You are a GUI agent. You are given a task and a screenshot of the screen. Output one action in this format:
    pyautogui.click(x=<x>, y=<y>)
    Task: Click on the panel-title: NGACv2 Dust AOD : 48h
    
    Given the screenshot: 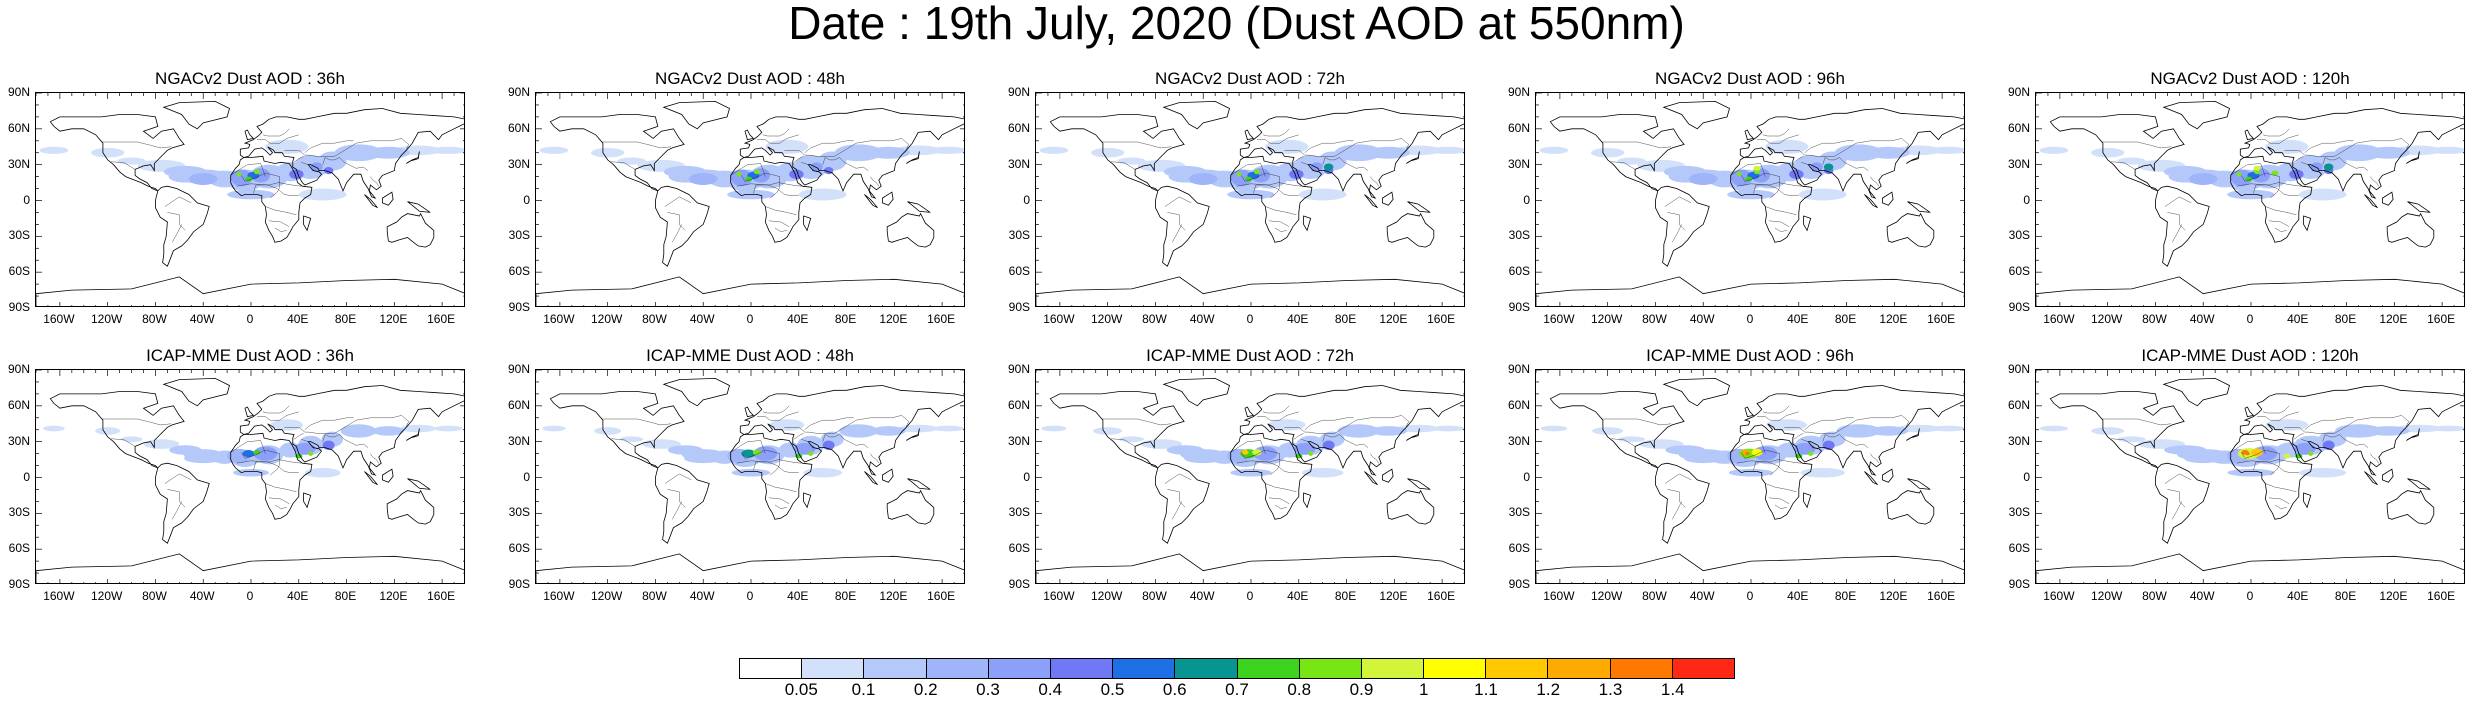 What is the action you would take?
    pyautogui.click(x=750, y=78)
    